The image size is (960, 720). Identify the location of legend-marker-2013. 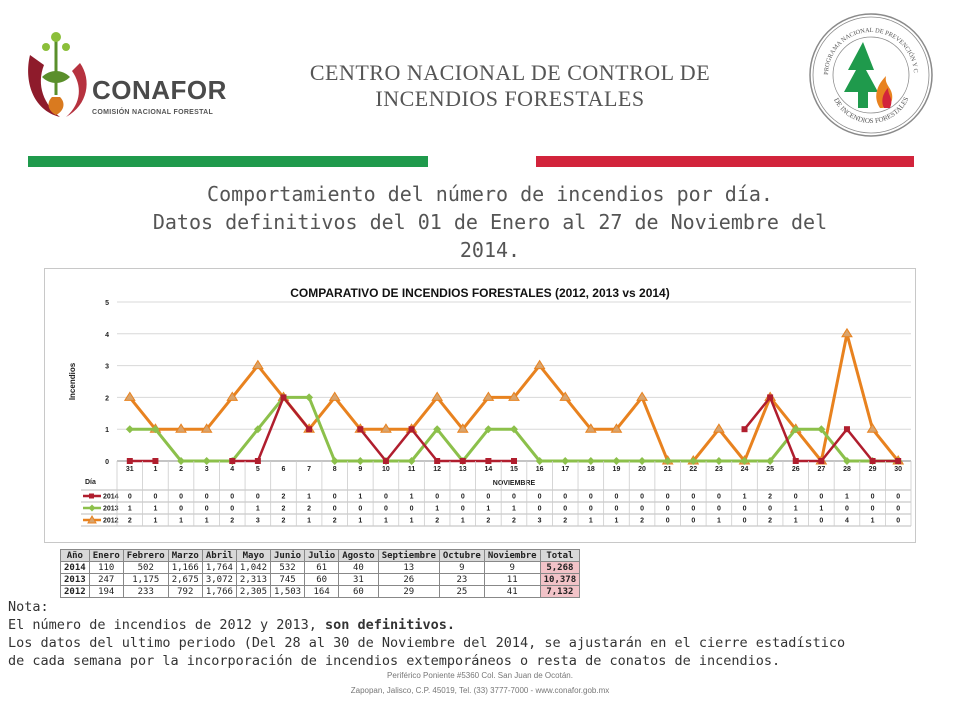
(92, 508).